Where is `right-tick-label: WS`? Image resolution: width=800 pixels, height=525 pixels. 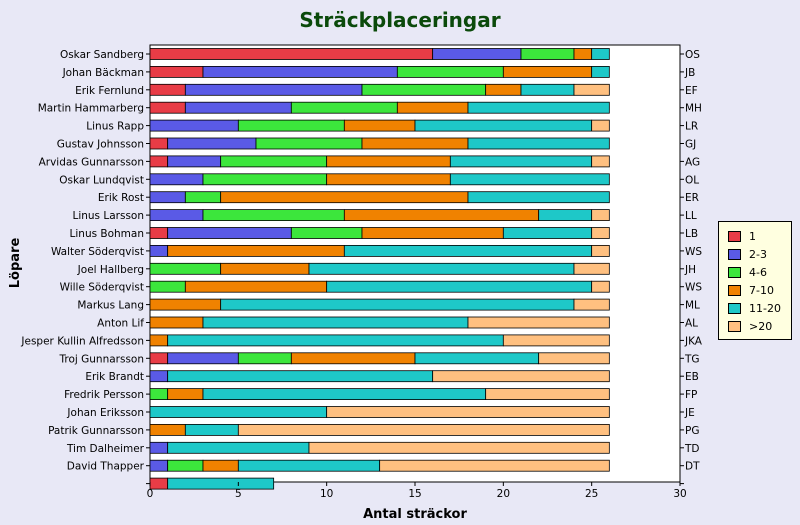
right-tick-label: WS is located at coordinates (693, 288).